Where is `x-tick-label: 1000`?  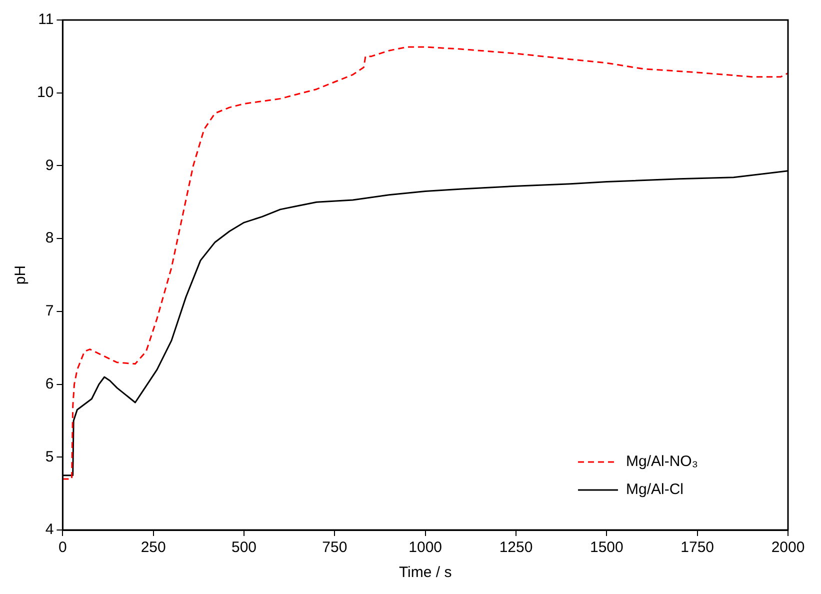
x-tick-label: 1000 is located at coordinates (425, 547).